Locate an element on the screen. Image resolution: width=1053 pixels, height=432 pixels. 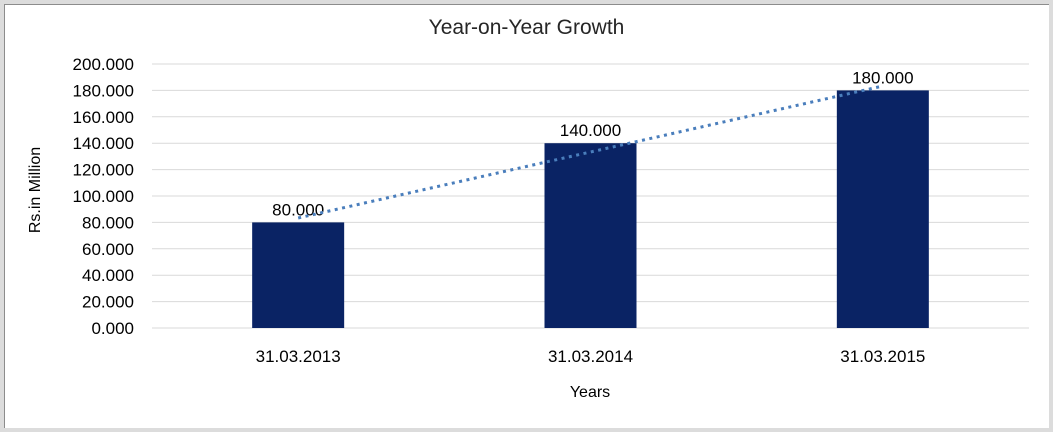
x-tick-label: 31.03.2015 is located at coordinates (882, 356).